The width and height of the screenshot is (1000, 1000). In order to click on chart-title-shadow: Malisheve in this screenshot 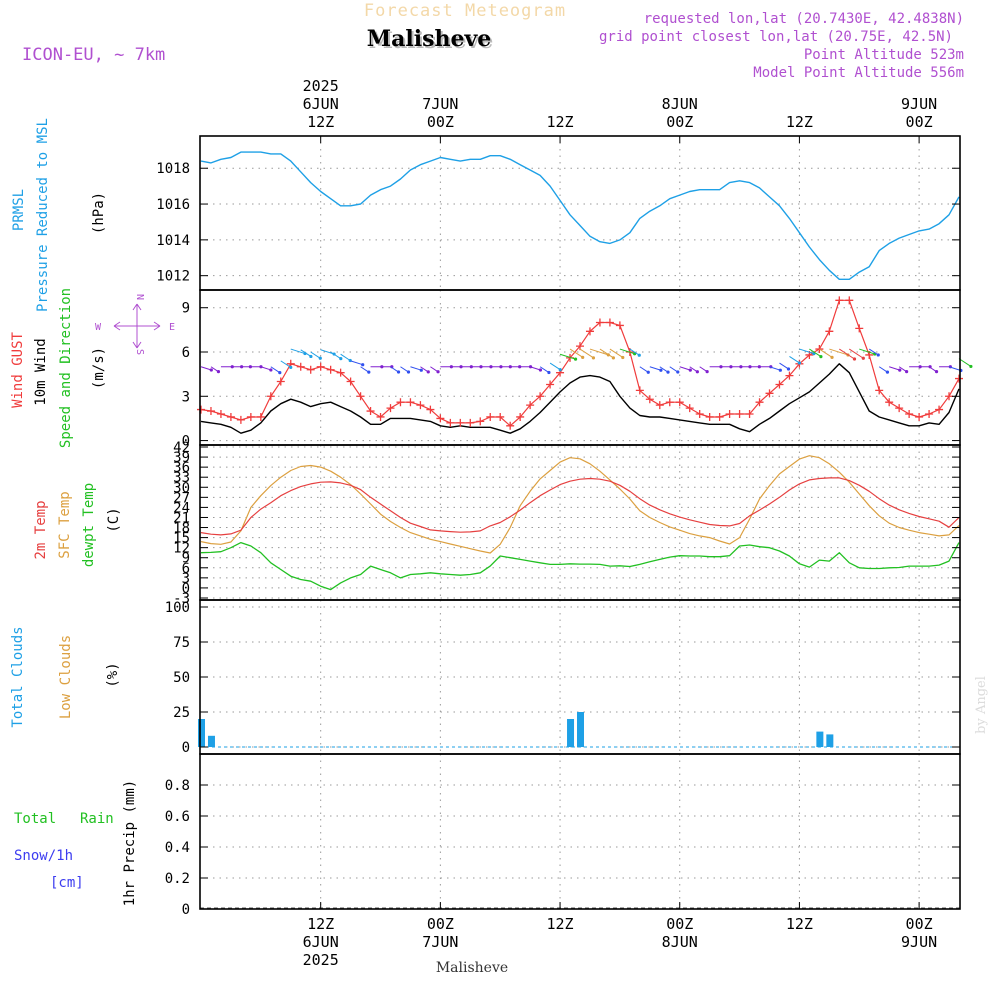, I will do `click(431, 41)`.